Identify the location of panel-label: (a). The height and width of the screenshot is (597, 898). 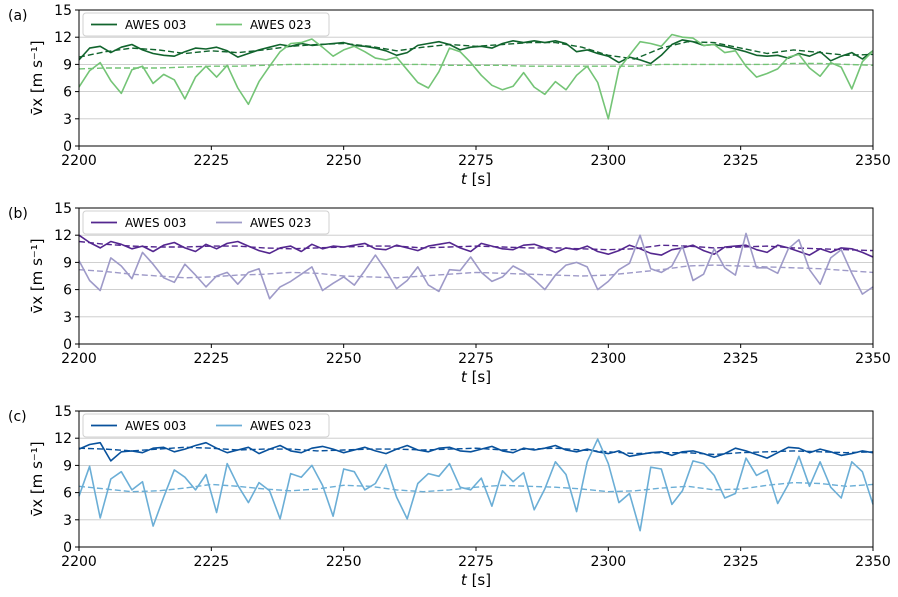
(18, 16).